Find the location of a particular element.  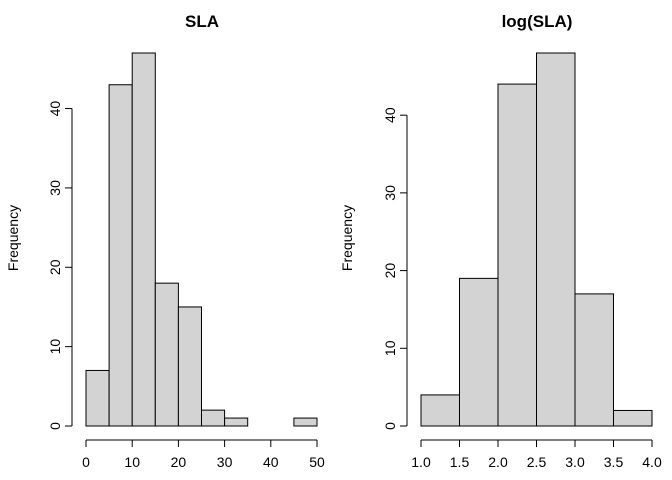

x-tick-label: 50 is located at coordinates (317, 462).